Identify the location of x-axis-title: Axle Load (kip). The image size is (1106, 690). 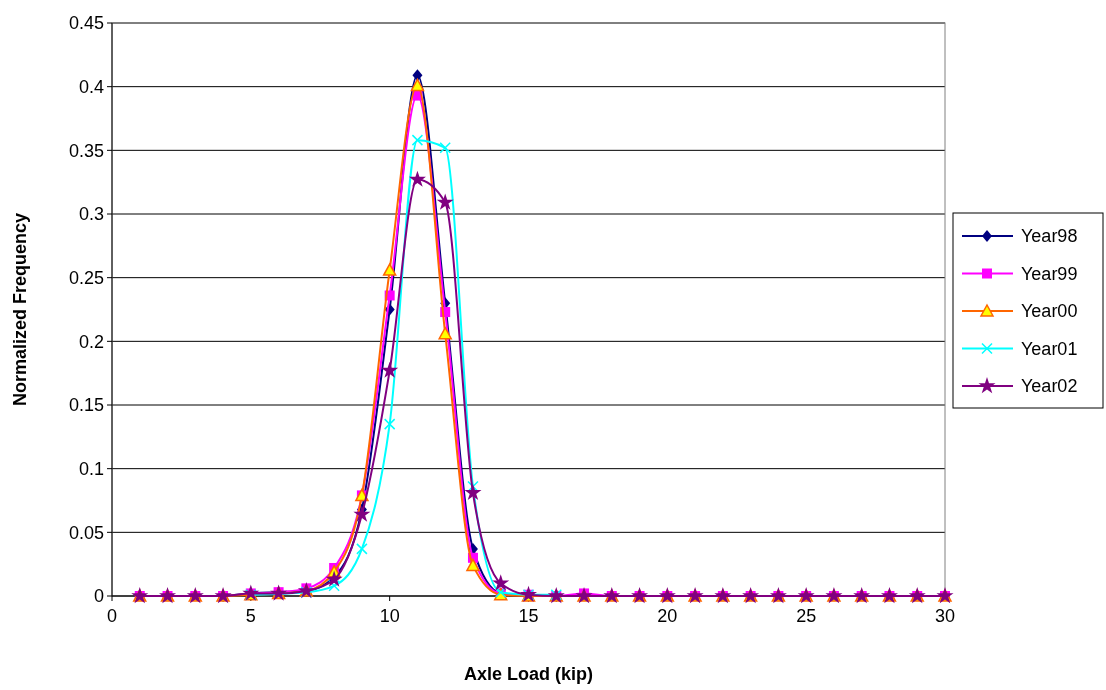
(528, 674).